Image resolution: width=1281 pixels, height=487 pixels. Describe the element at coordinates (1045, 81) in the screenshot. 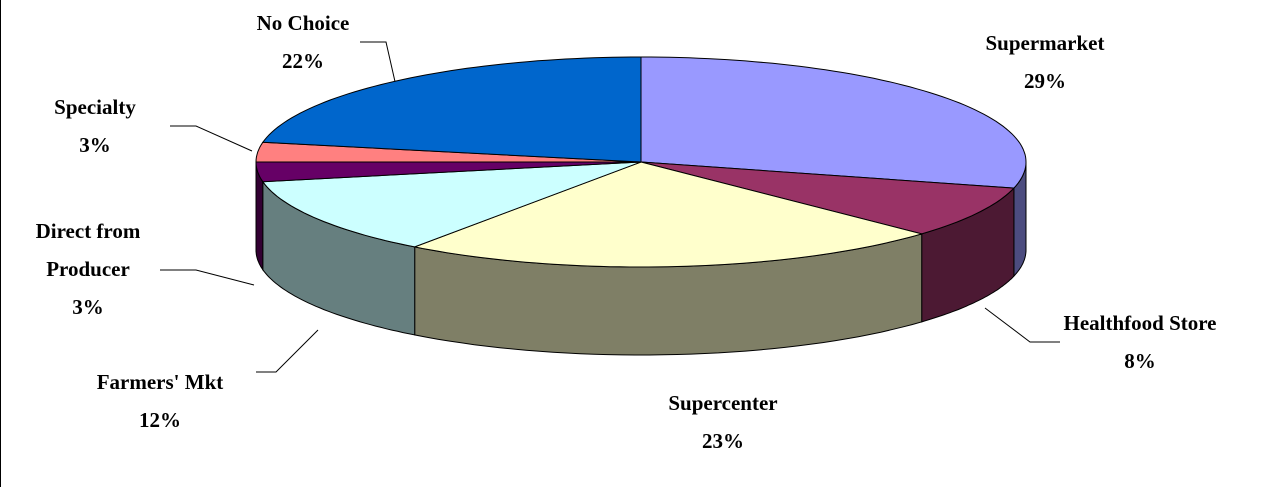

I see `value-label: 29%` at that location.